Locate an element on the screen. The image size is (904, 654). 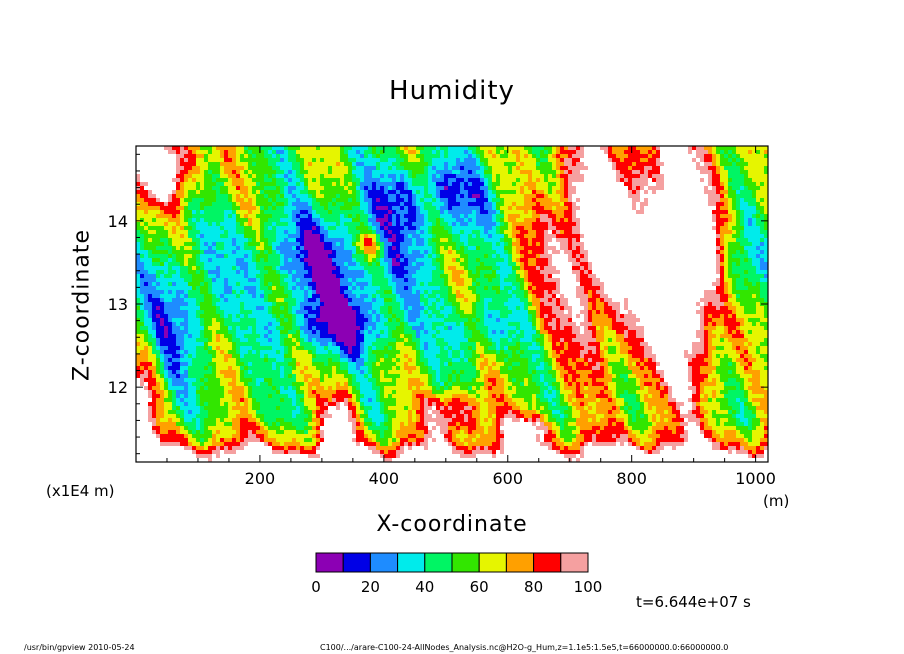
x-tick-label: 600 is located at coordinates (507, 478).